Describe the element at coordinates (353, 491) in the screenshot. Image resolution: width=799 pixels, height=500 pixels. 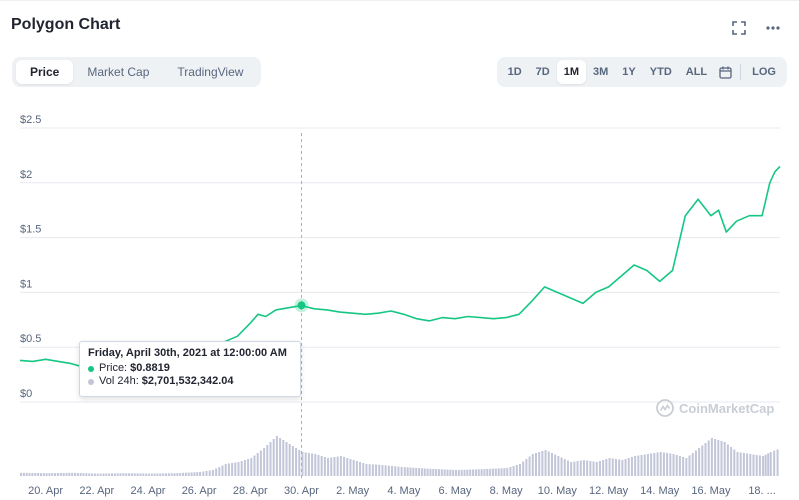
I see `x-tick-label: 2. May` at that location.